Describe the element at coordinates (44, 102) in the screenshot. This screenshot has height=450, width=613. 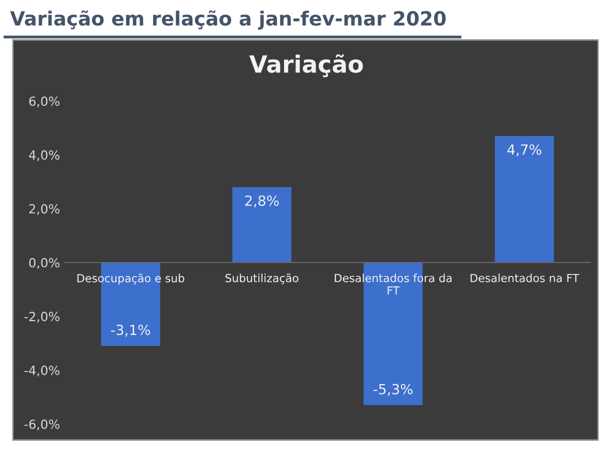
I see `y-tick-label: 6,0%` at that location.